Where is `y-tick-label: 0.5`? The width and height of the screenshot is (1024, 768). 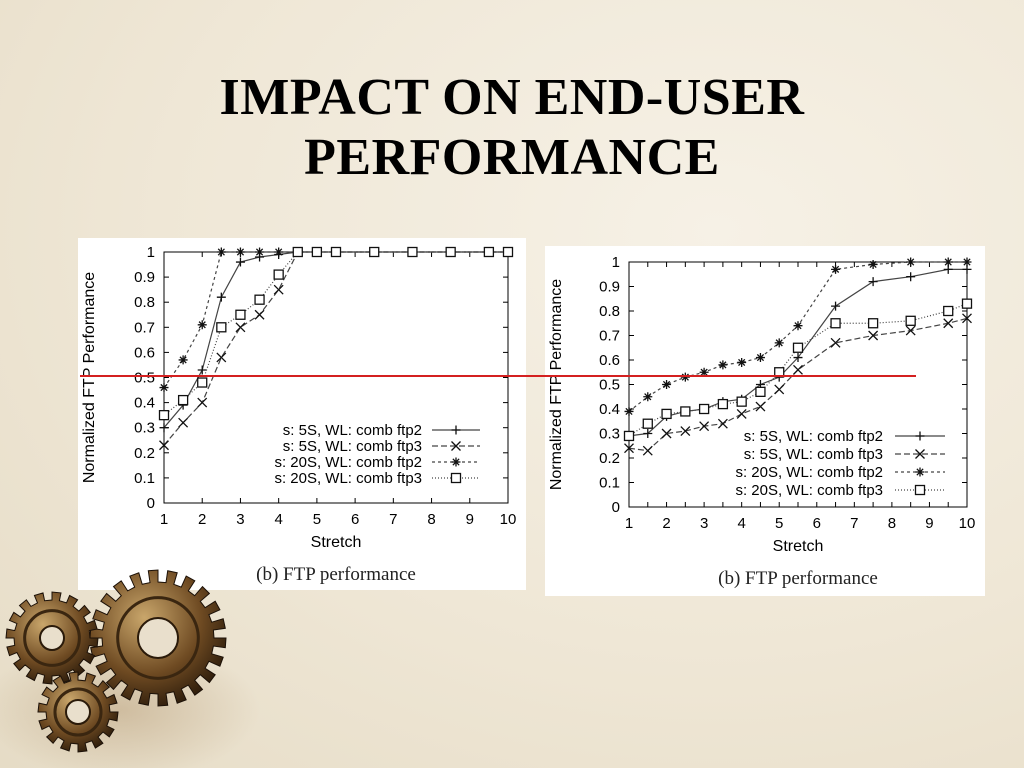 y-tick-label: 0.5 is located at coordinates (609, 385).